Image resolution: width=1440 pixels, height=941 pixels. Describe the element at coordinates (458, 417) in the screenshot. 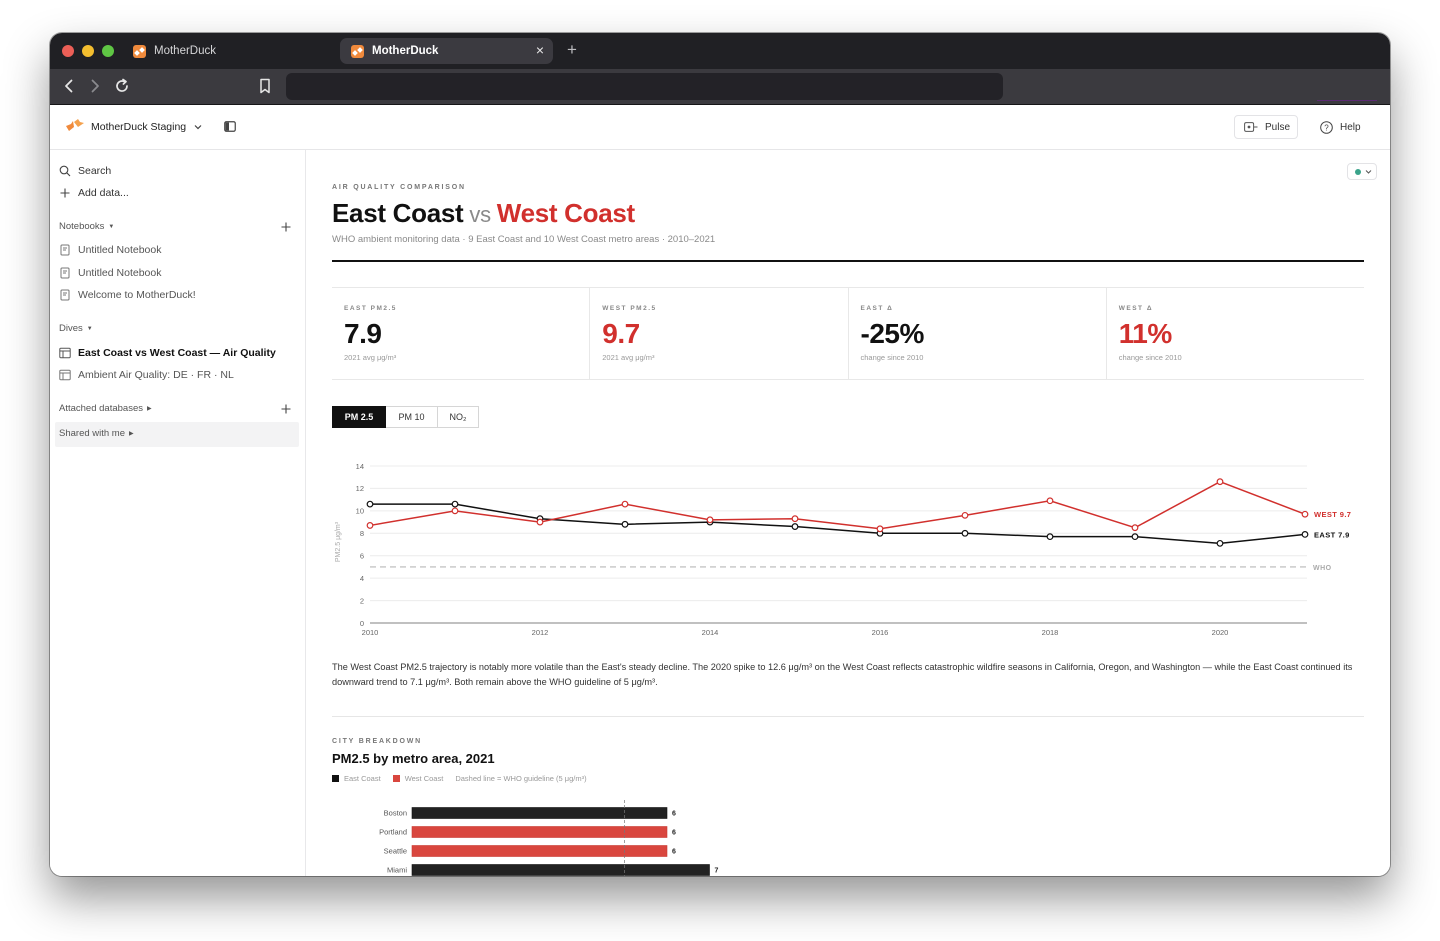

I see `toggle-no2: NO₂` at that location.